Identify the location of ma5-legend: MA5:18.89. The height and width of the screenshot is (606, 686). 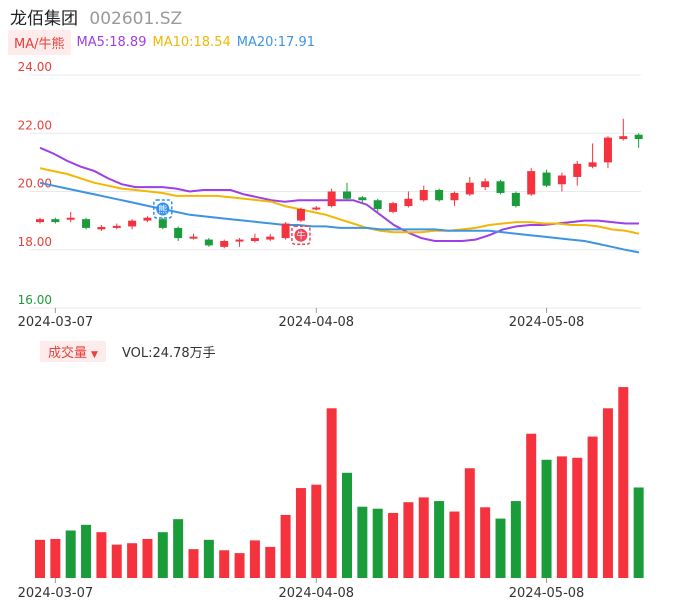
(111, 42).